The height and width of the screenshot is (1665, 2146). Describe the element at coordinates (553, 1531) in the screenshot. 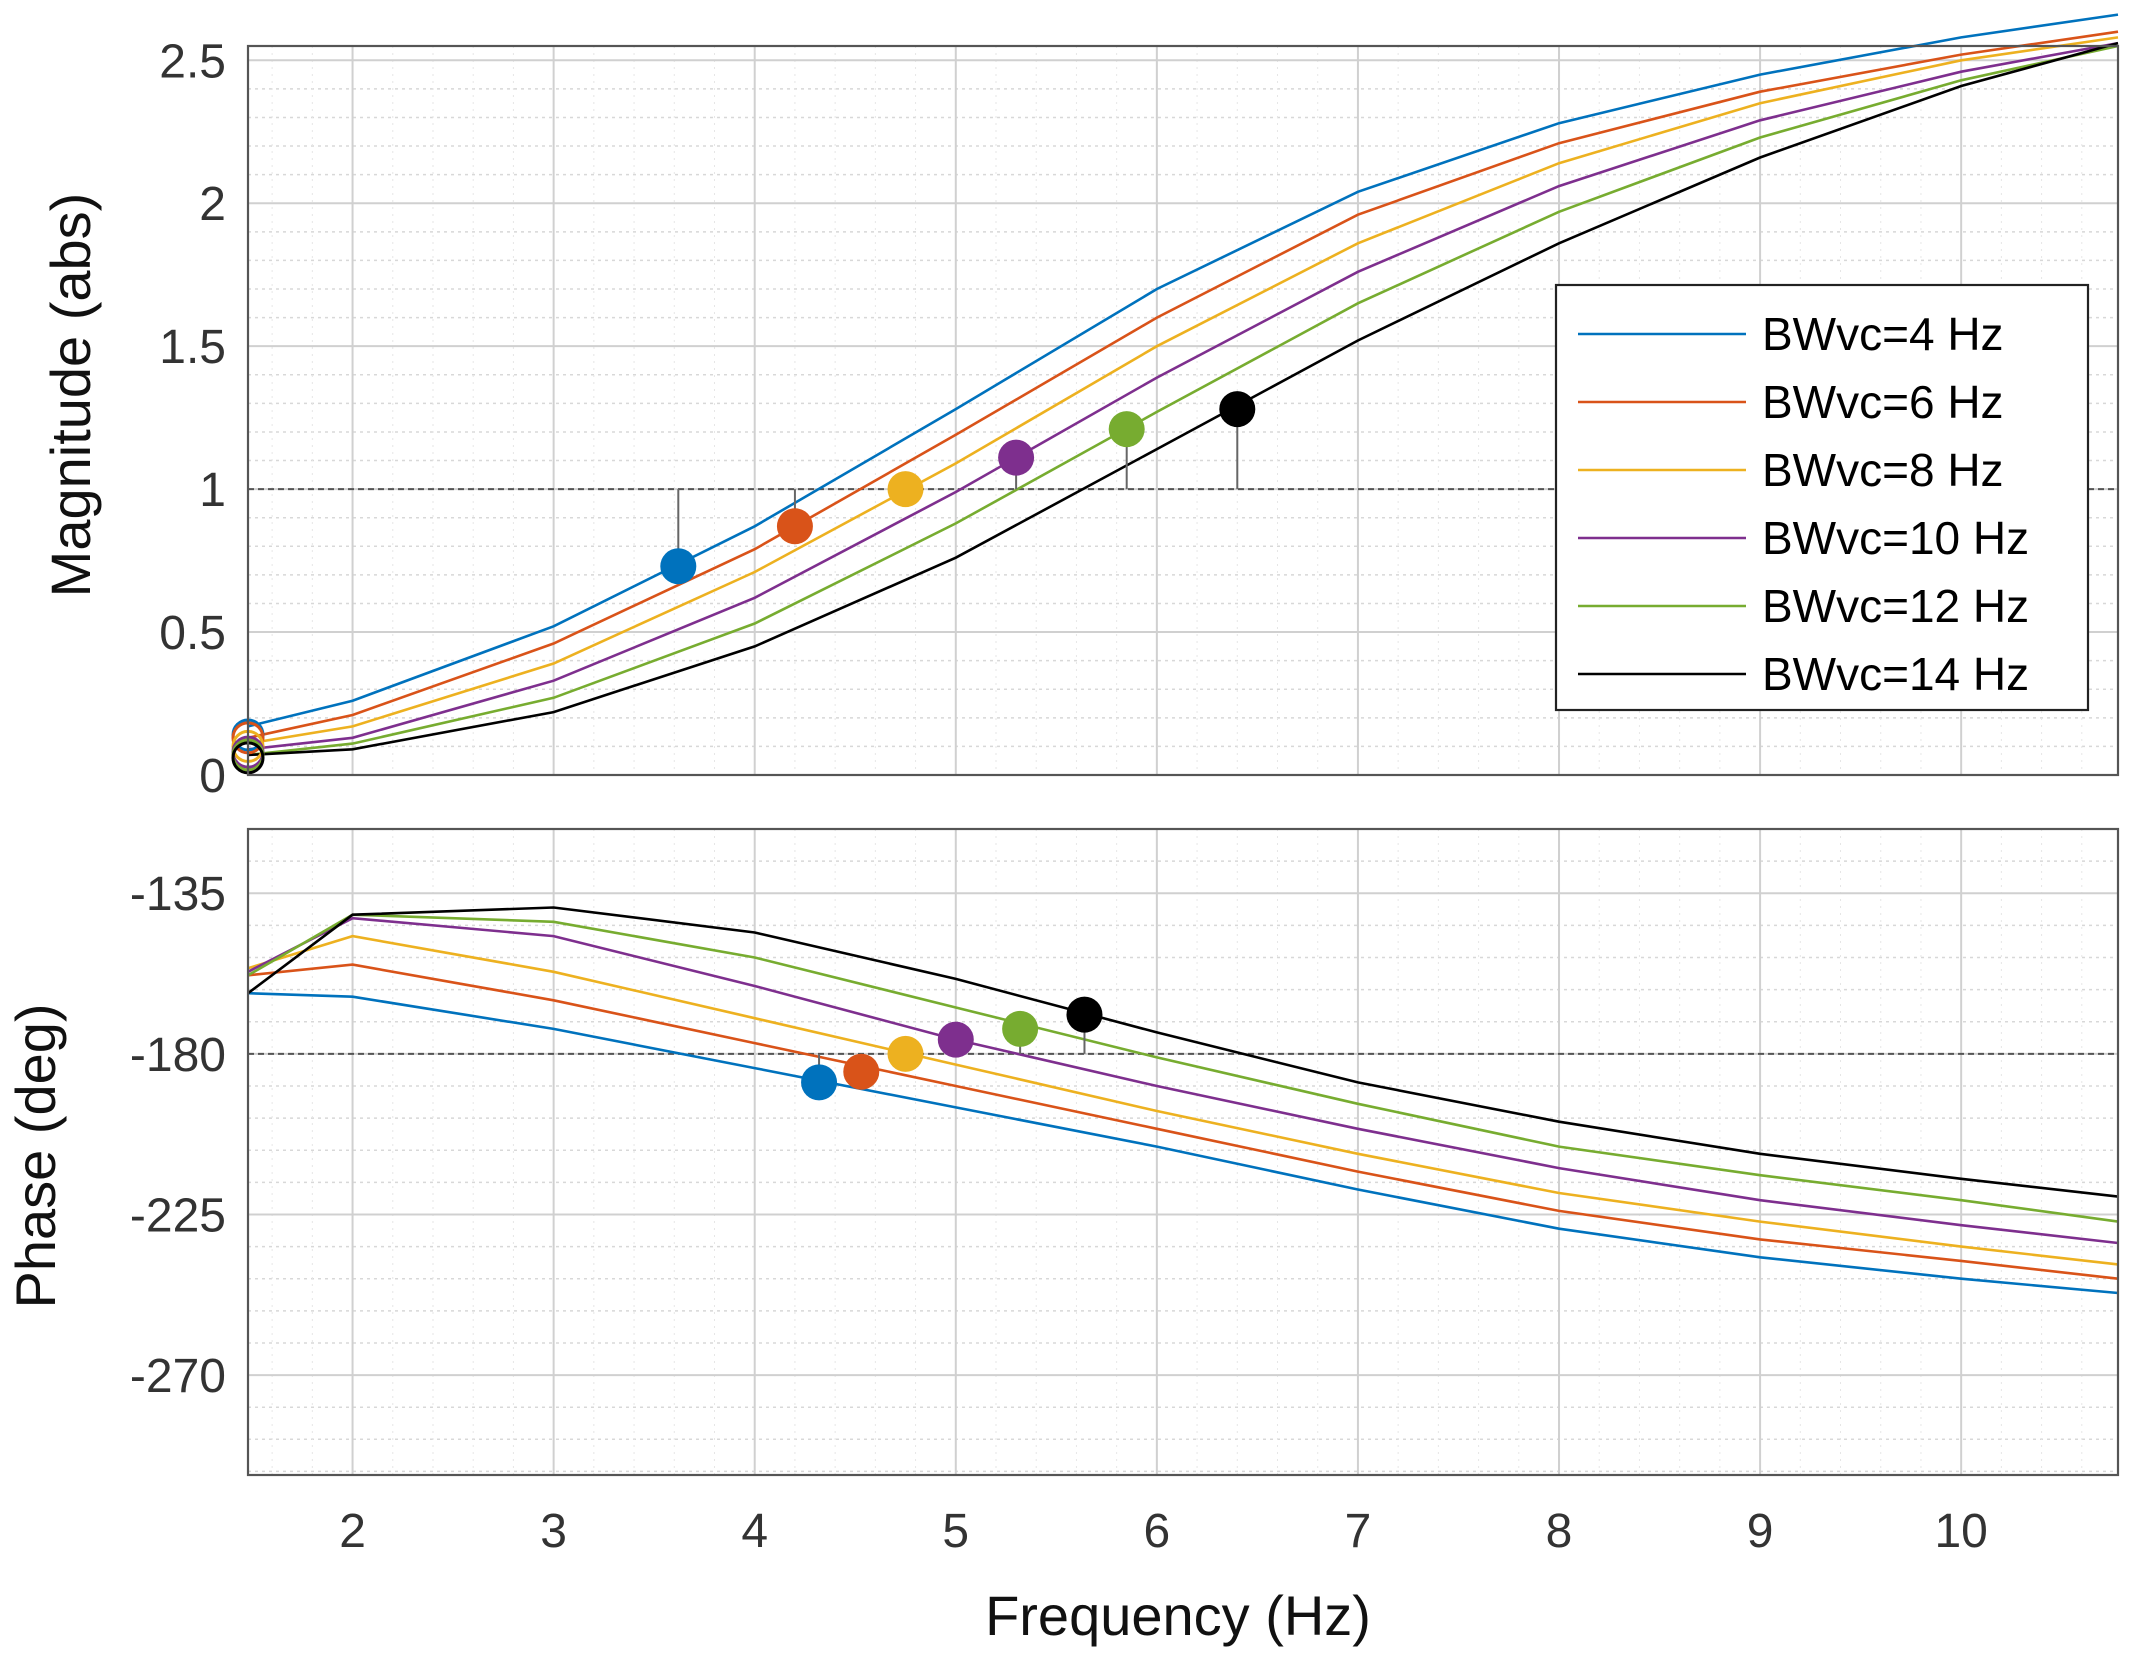

I see `phase-xtick-label: 3` at that location.